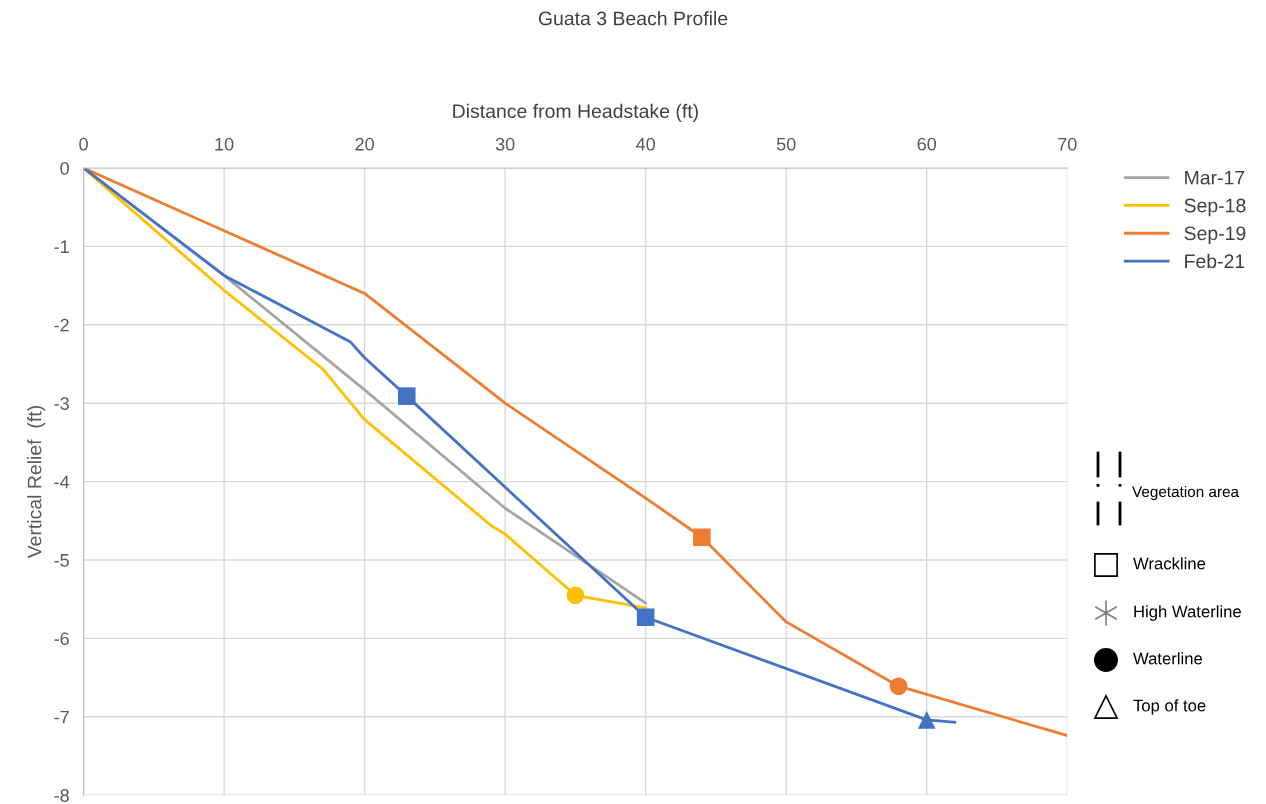 Image resolution: width=1266 pixels, height=804 pixels. What do you see at coordinates (61, 325) in the screenshot?
I see `y-tick-label: -2` at bounding box center [61, 325].